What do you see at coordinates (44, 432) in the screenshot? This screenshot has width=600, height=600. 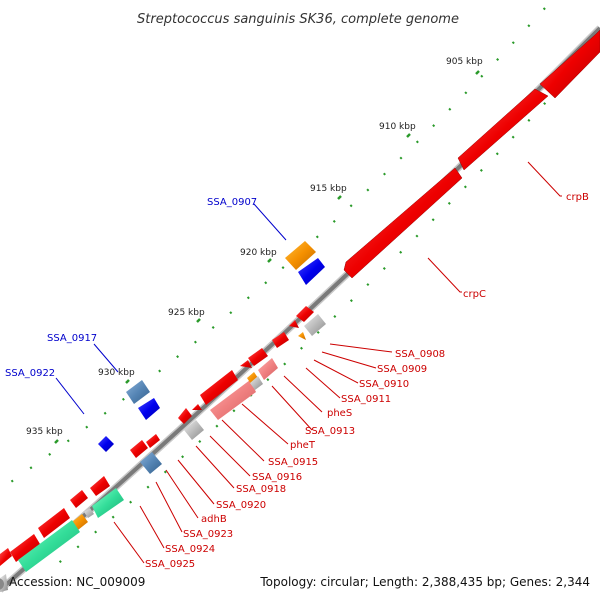 I see `tick-label-935: 935 kbp` at bounding box center [44, 432].